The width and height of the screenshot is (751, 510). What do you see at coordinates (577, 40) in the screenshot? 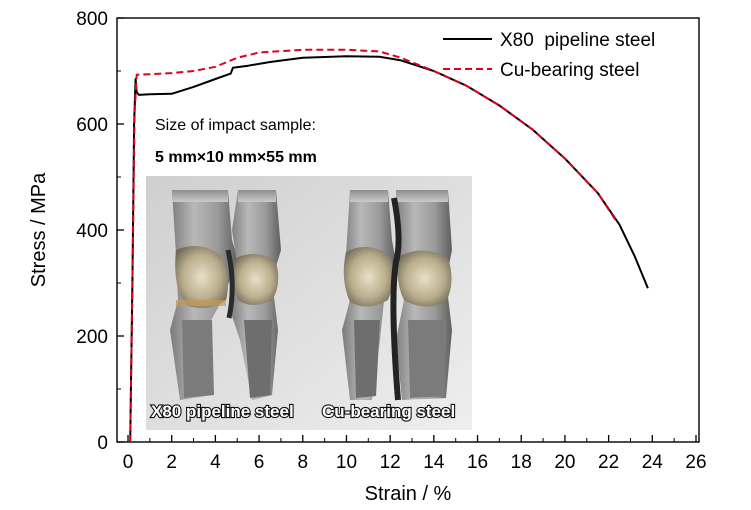
I see `legend-label-x80: X80 pipeline steel` at bounding box center [577, 40].